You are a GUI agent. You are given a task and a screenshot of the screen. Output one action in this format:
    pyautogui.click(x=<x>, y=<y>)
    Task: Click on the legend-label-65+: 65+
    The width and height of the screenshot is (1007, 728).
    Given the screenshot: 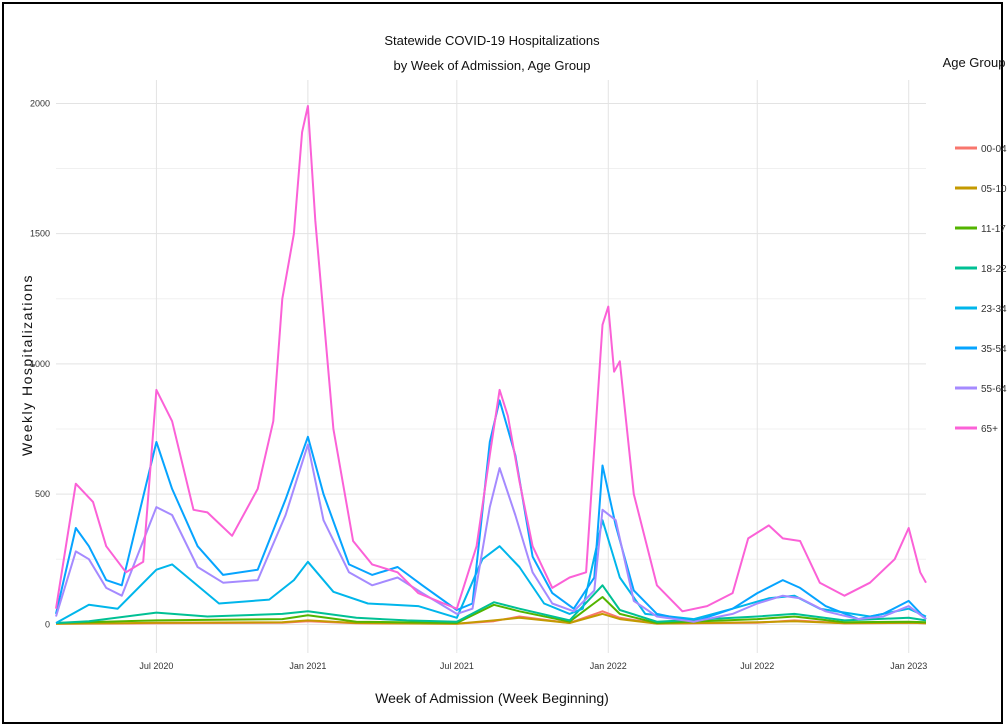 What is the action you would take?
    pyautogui.click(x=989, y=429)
    